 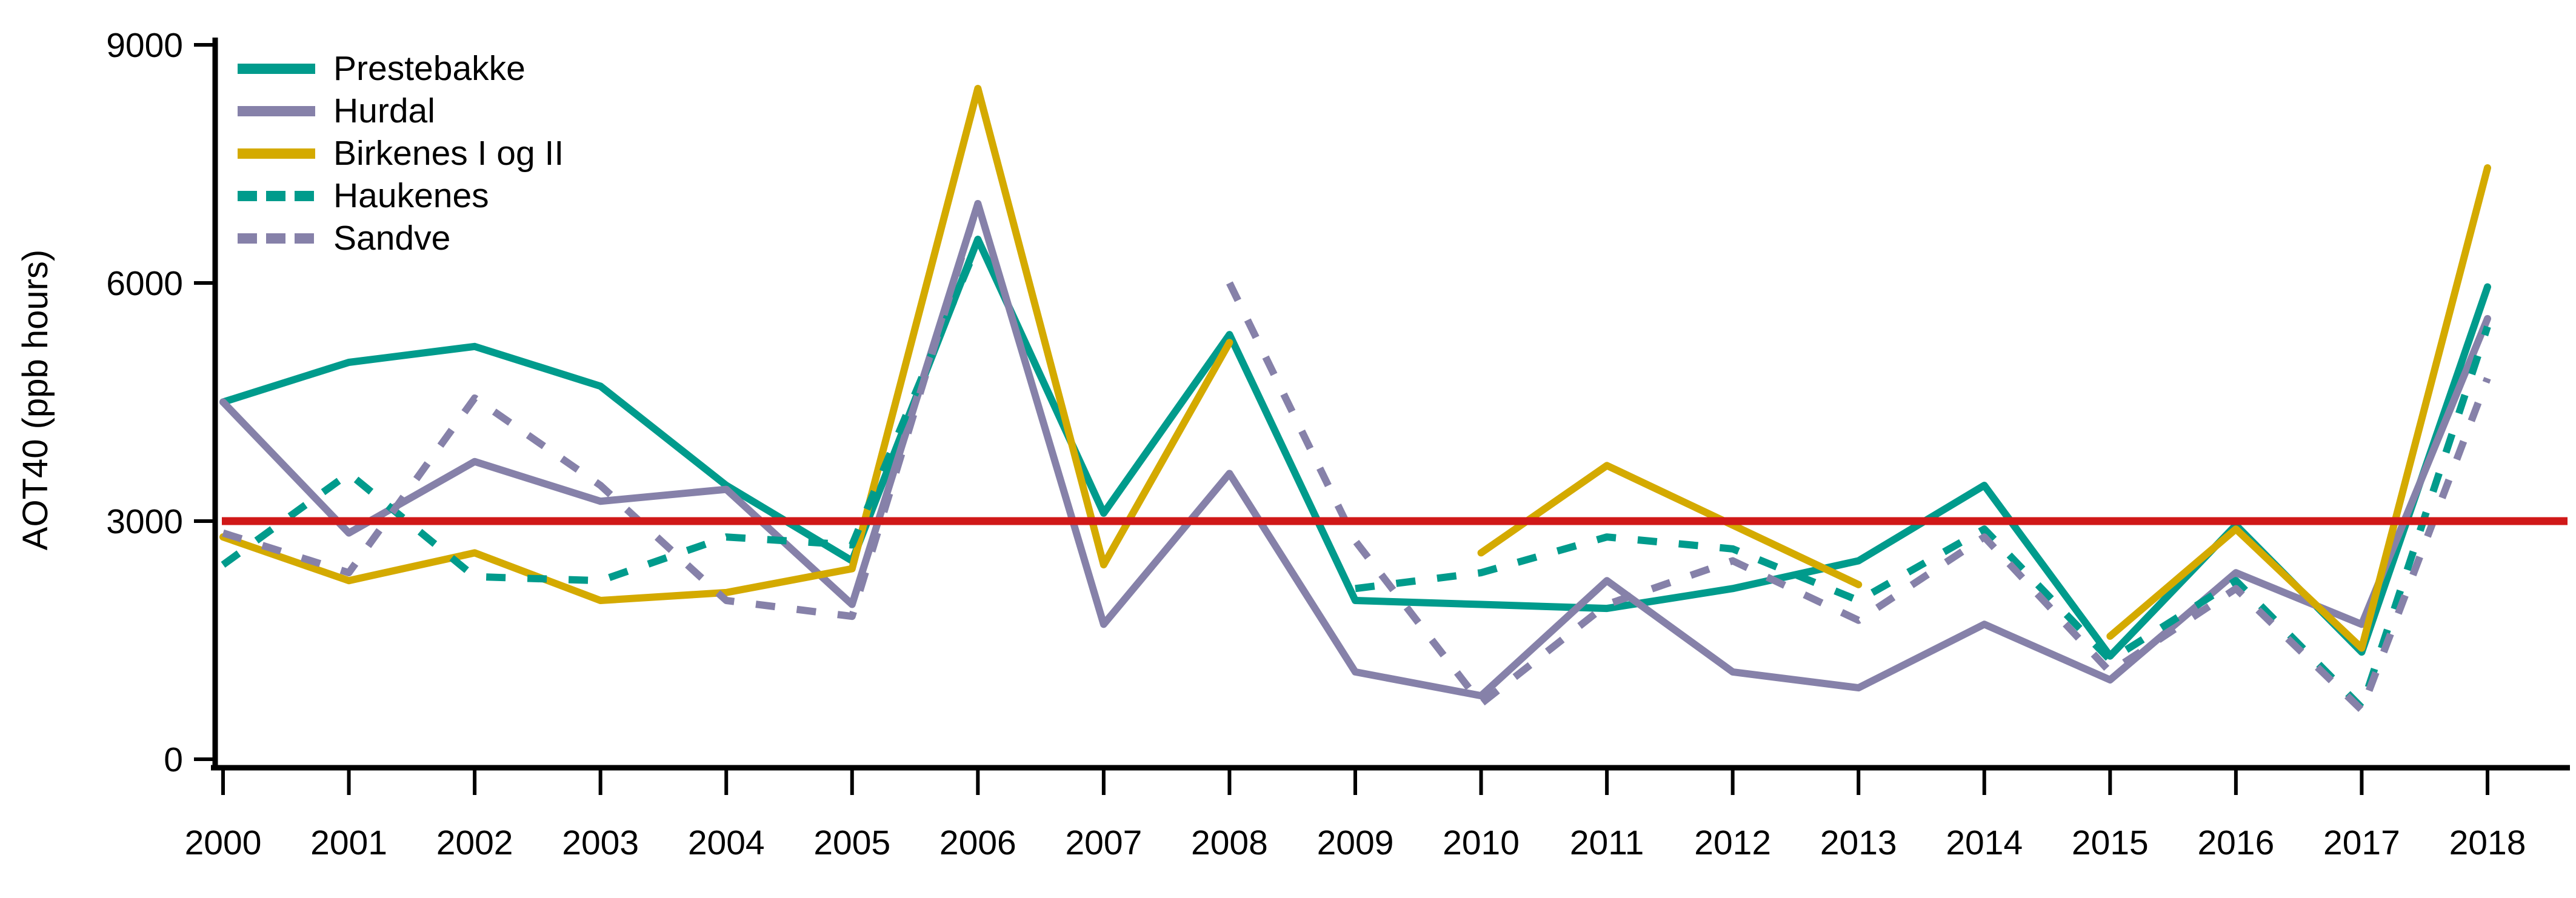 I want to click on legend-item-birkenes-i-og-ii: Birkenes I og II, so click(x=401, y=153).